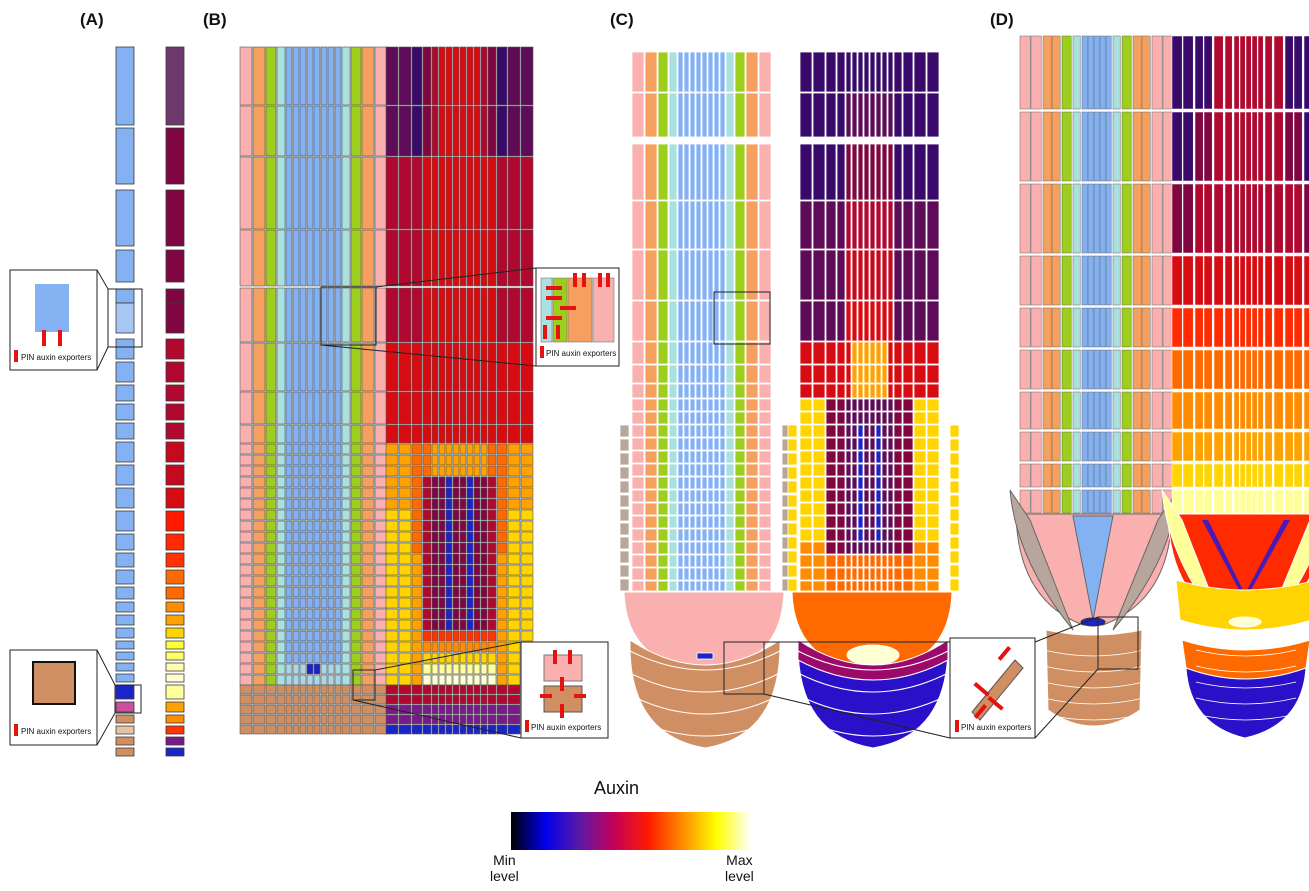 The image size is (1309, 891). What do you see at coordinates (631, 831) in the screenshot?
I see `colorbar` at bounding box center [631, 831].